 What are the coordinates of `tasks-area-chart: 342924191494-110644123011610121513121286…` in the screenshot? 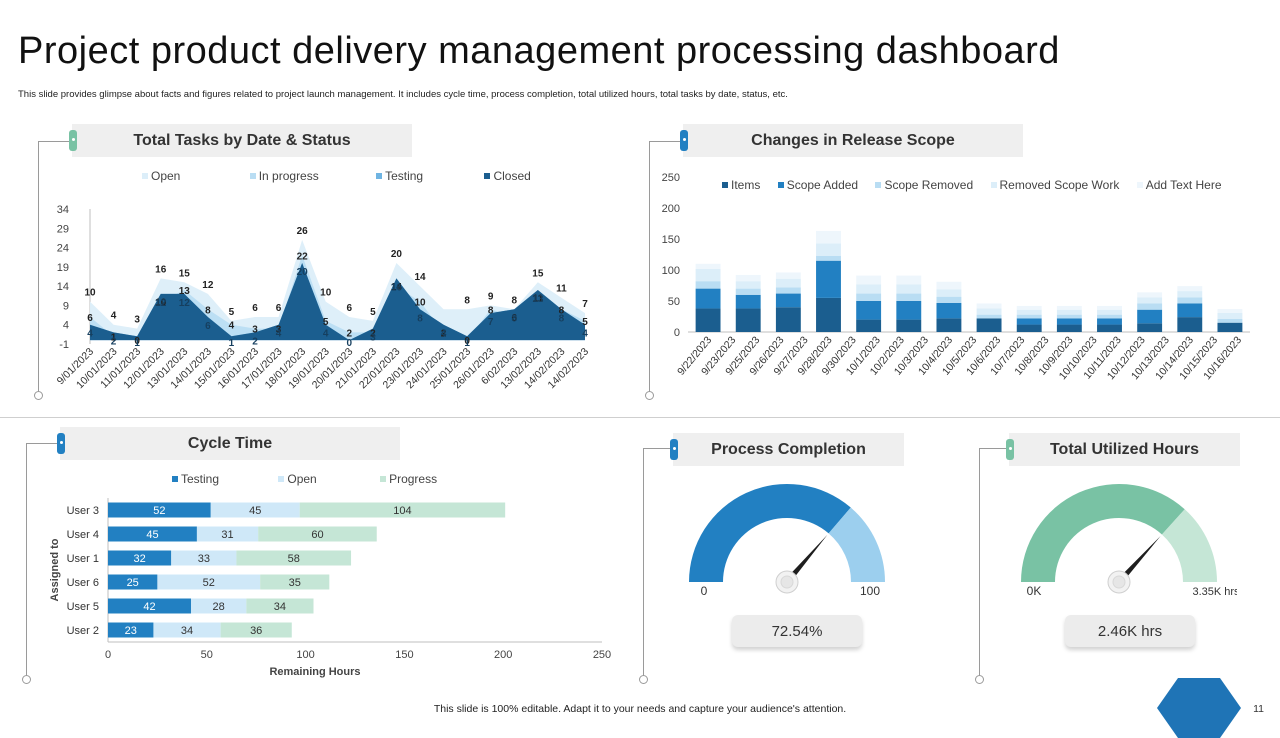 It's located at (323, 297).